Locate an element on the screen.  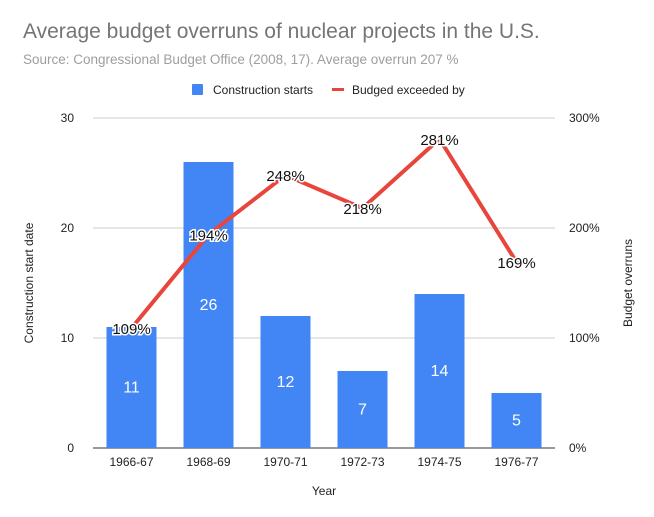
bar-value-label: 14 is located at coordinates (440, 371).